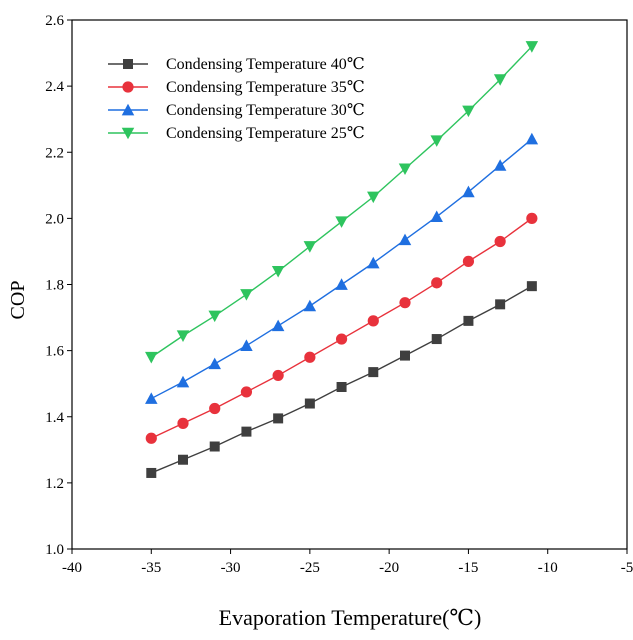 Image resolution: width=633 pixels, height=640 pixels. I want to click on x-tick-label: -15, so click(468, 568).